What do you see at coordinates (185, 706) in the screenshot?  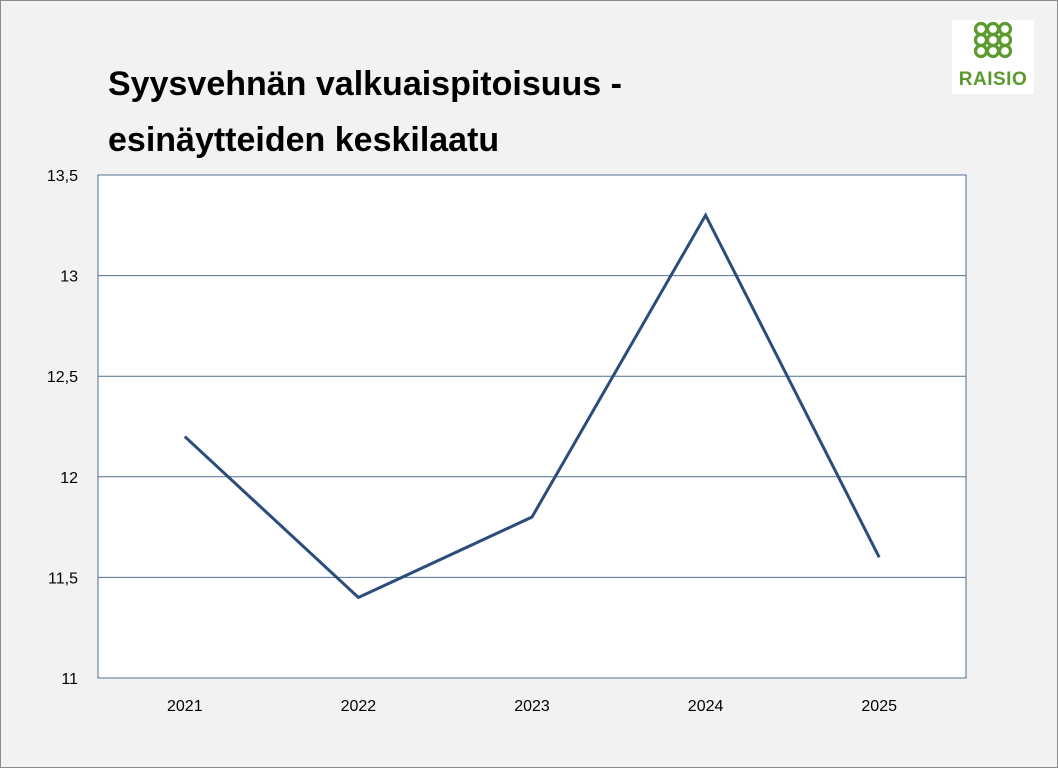 I see `x-tick-label: 2021` at bounding box center [185, 706].